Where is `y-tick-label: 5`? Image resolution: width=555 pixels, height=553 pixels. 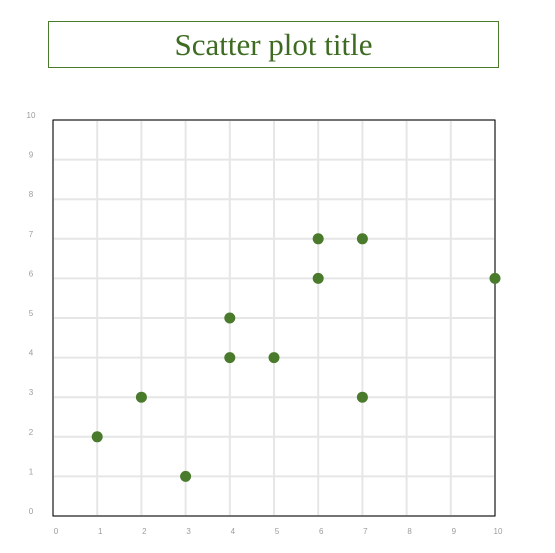
y-tick-label: 5 is located at coordinates (31, 313).